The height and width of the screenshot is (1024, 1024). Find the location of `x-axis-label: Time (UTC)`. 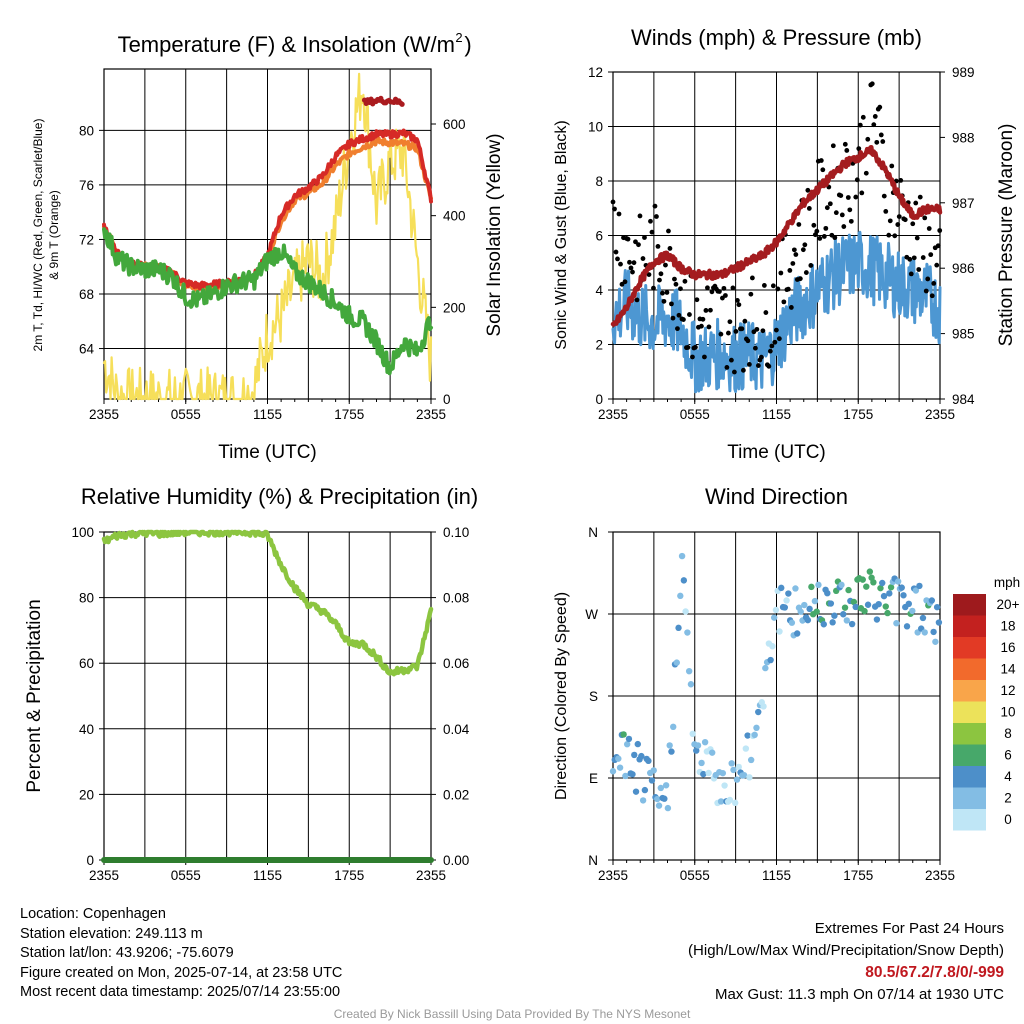

x-axis-label: Time (UTC) is located at coordinates (267, 452).